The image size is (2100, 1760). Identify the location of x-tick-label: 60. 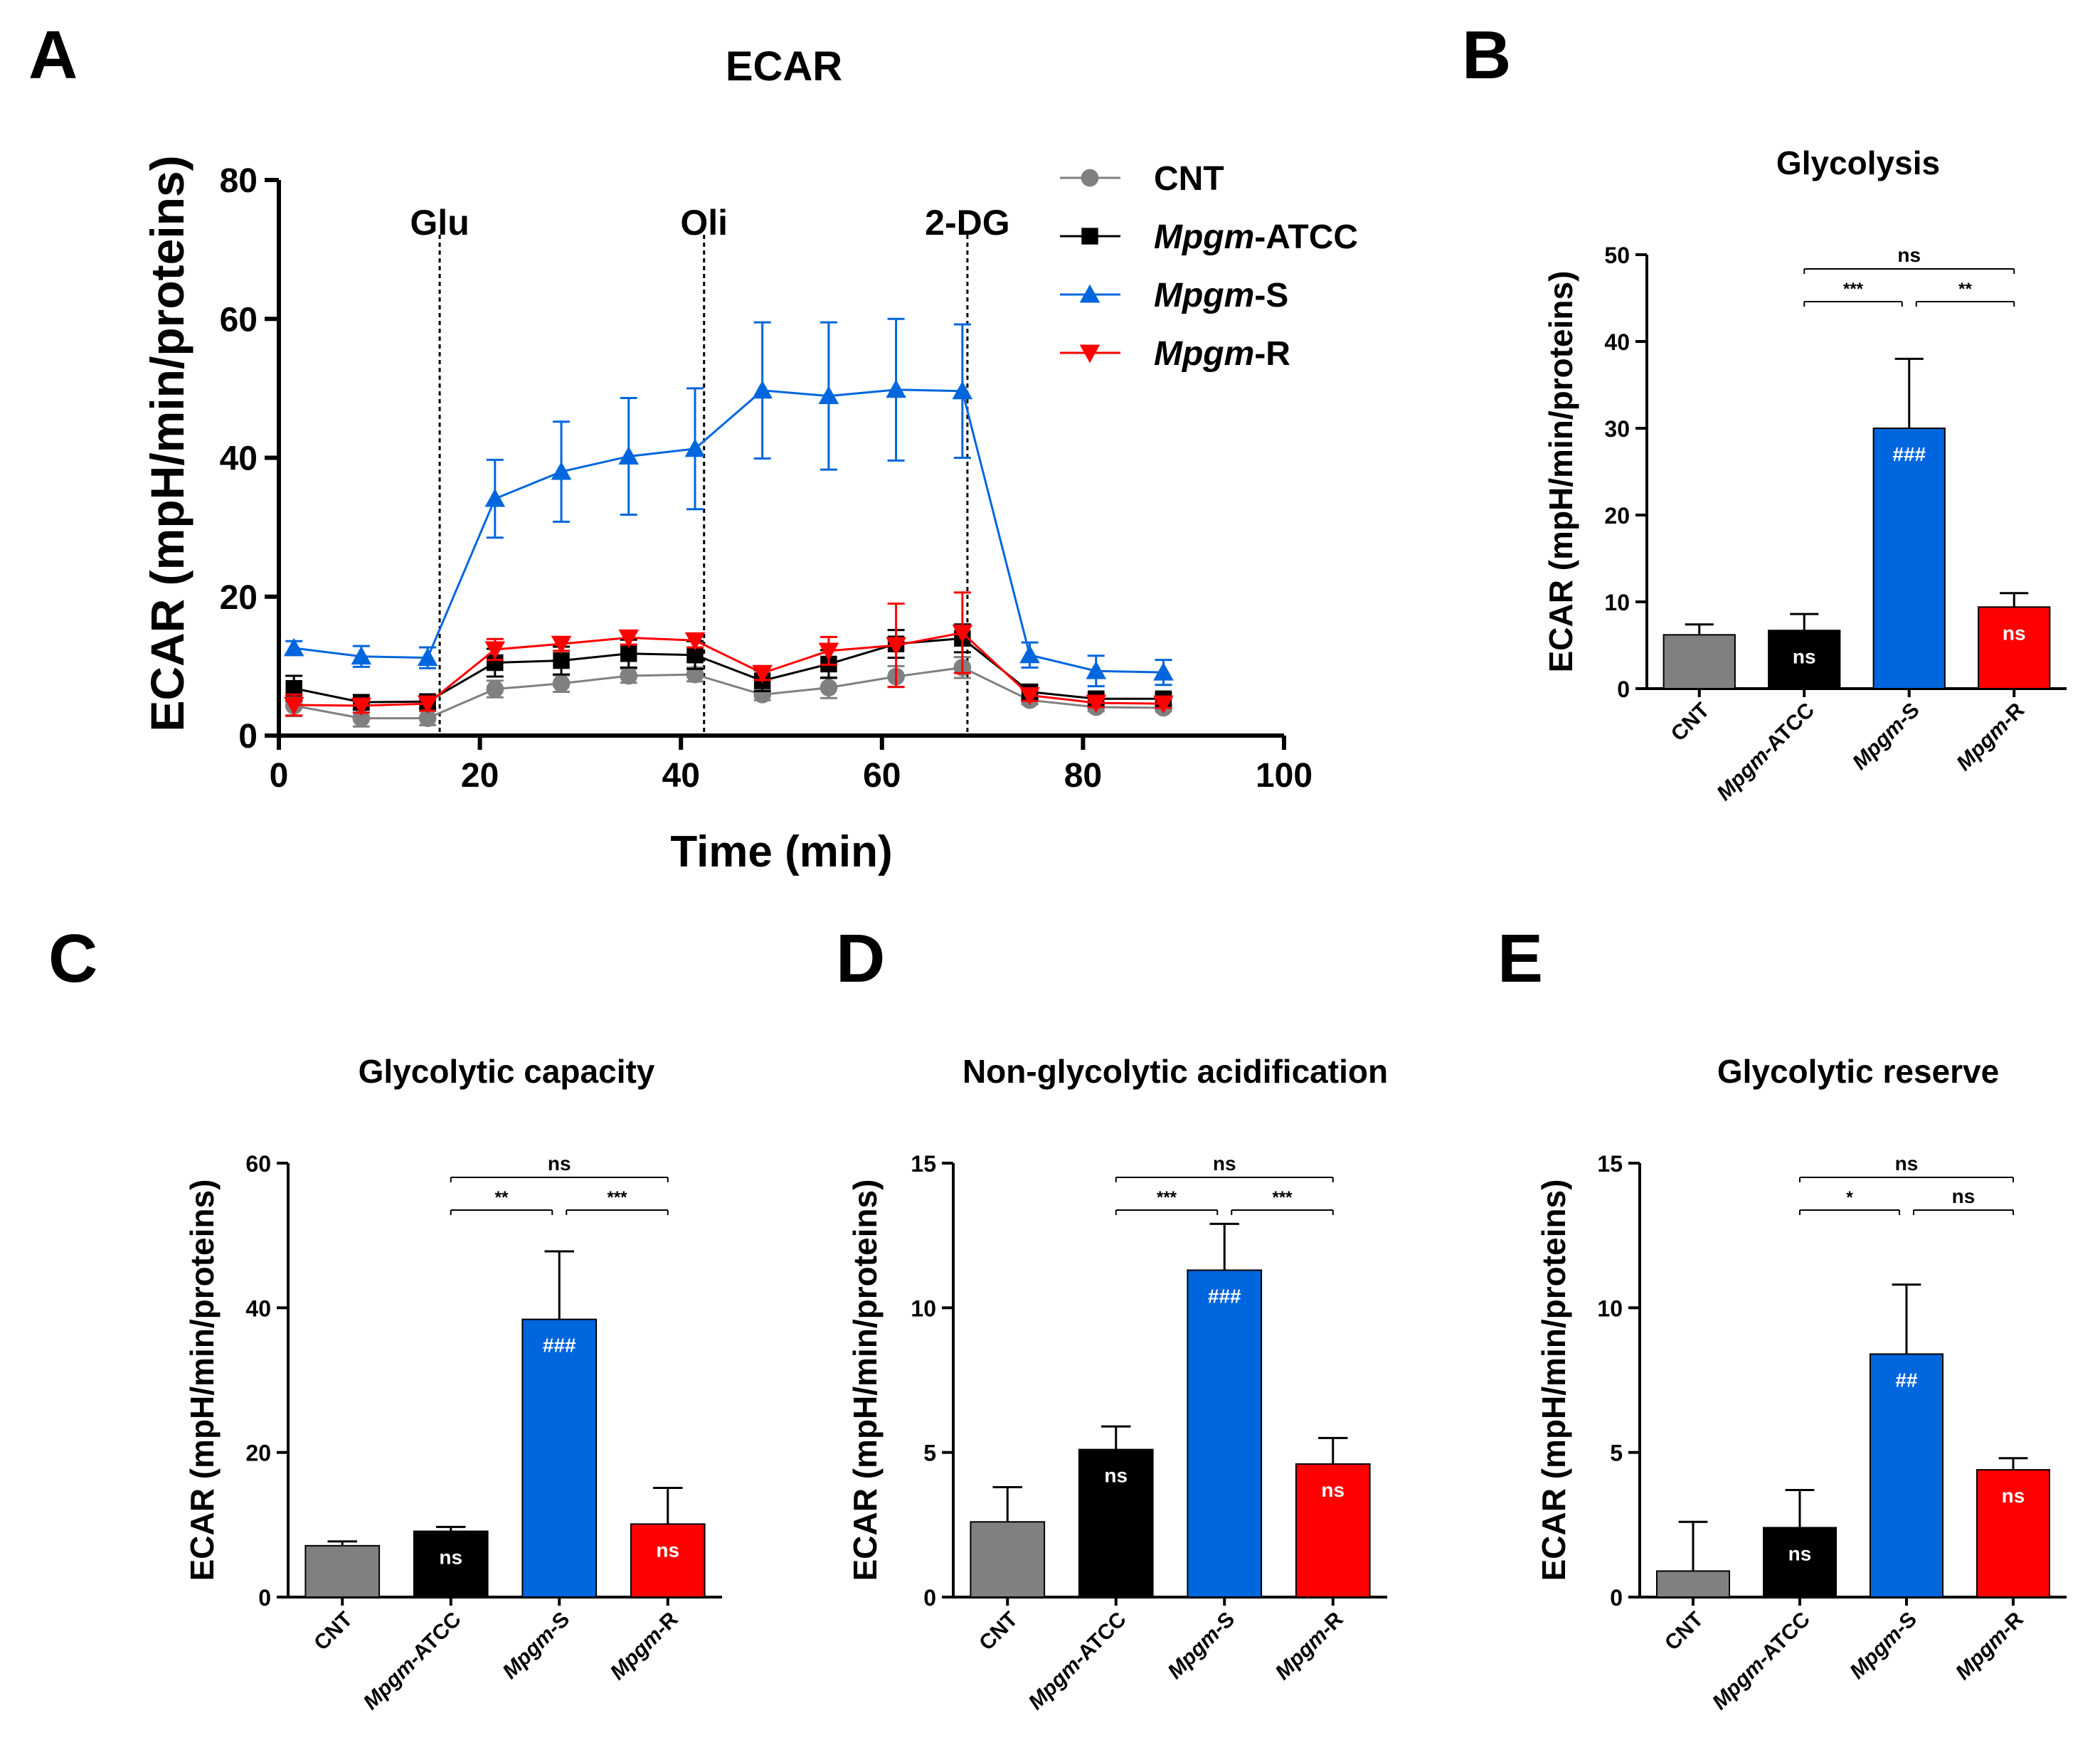
(882, 776).